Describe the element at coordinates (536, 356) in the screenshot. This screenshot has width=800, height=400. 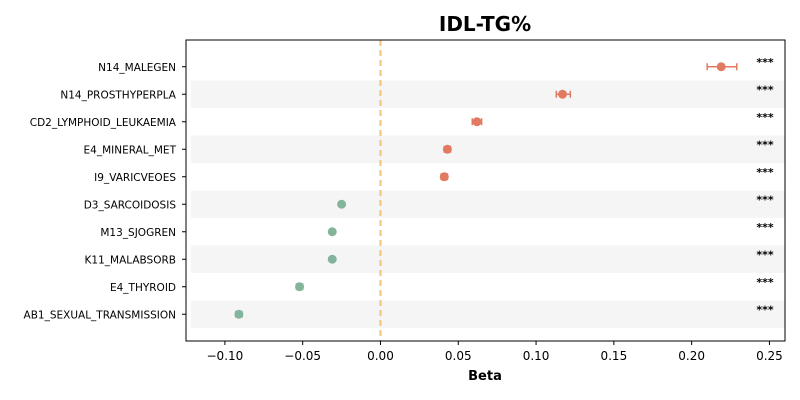
I see `x-tick-label: 0.10` at that location.